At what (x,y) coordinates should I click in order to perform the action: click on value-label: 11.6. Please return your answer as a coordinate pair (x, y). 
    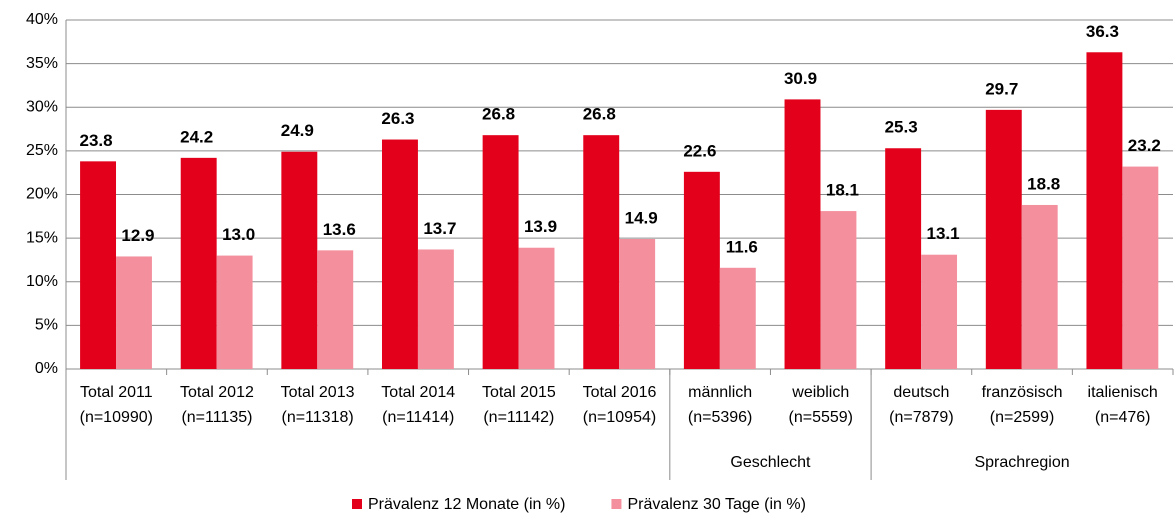
    Looking at the image, I should click on (742, 246).